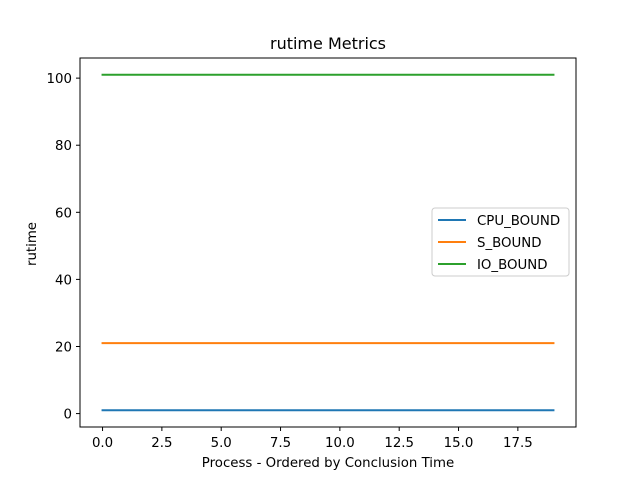 This screenshot has width=640, height=480. I want to click on chart-title: rutime Metrics, so click(328, 43).